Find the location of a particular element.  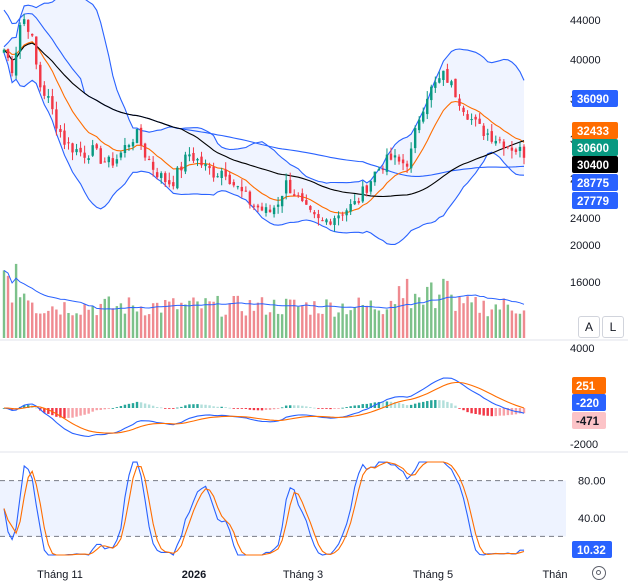

price-tag-label: 28775 is located at coordinates (593, 184).